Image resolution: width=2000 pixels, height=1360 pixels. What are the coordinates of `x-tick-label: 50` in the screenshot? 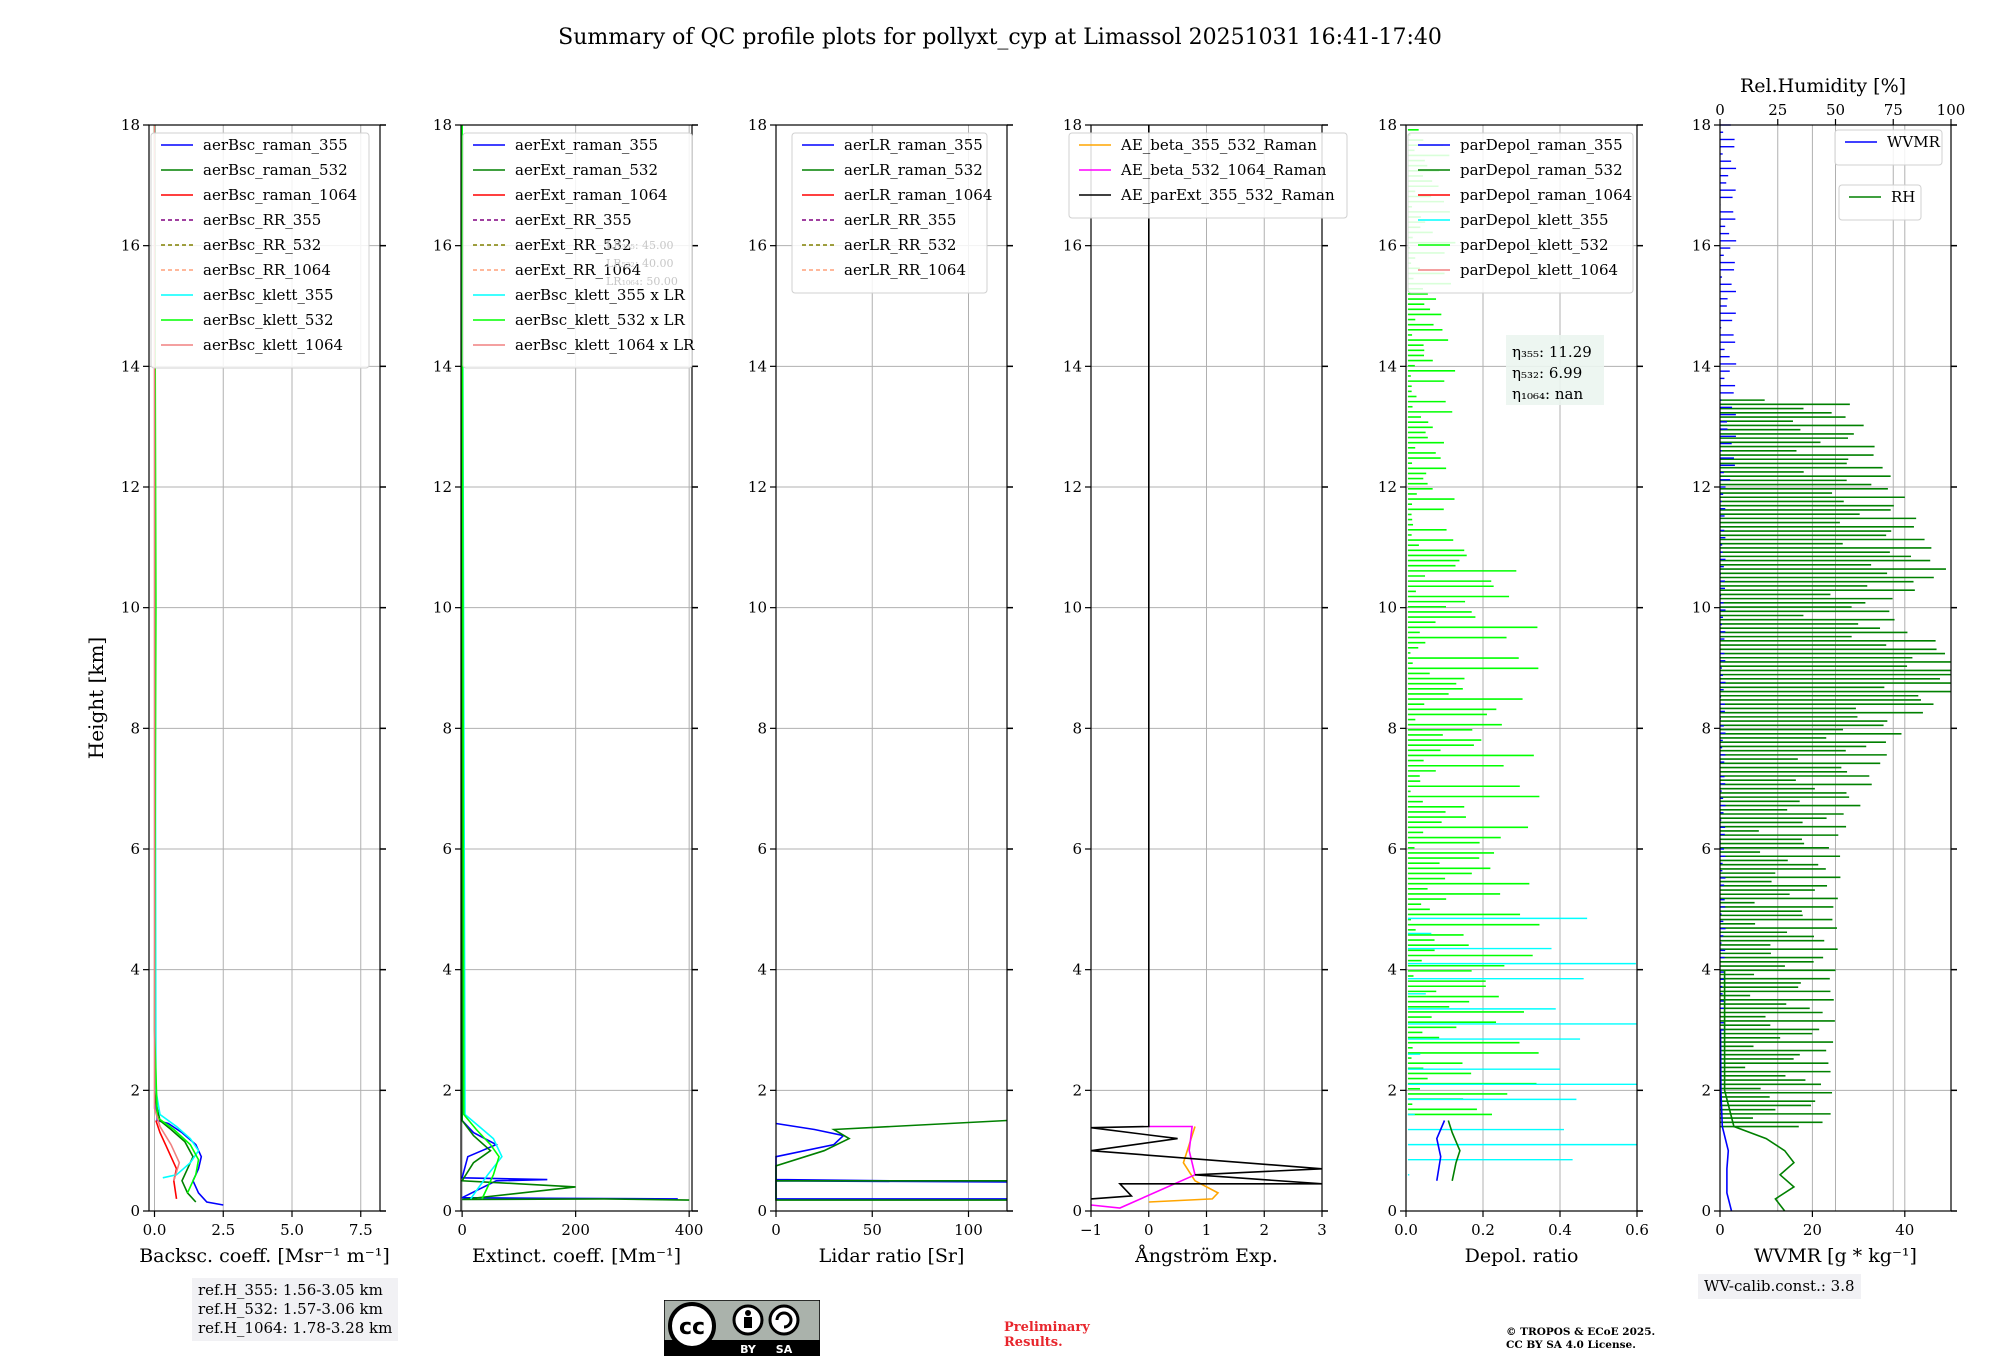 It's located at (872, 1230).